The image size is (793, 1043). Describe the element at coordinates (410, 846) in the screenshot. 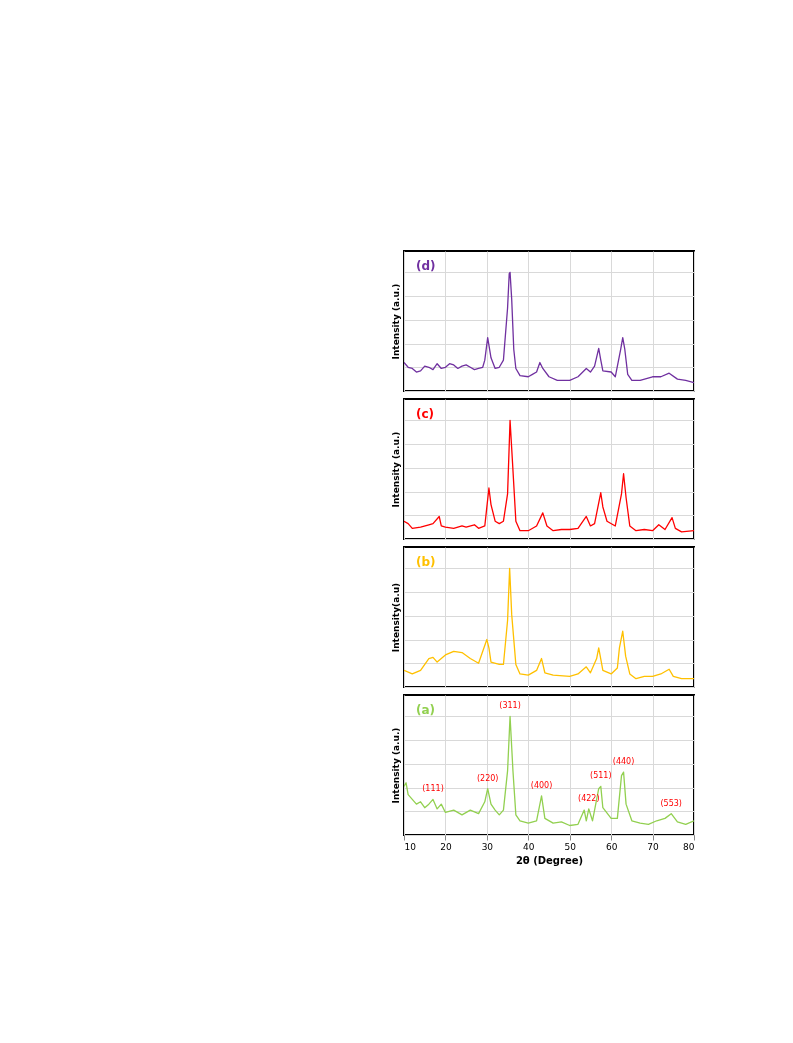

I see `x-tick-label: 10` at that location.